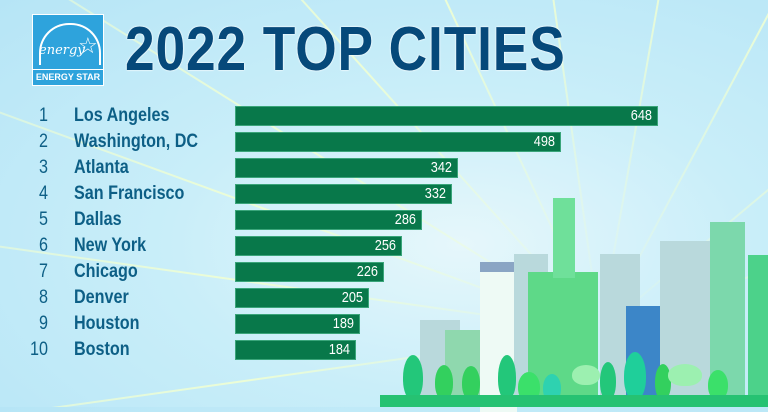 This screenshot has height=412, width=768. What do you see at coordinates (39, 349) in the screenshot?
I see `rank: 10` at bounding box center [39, 349].